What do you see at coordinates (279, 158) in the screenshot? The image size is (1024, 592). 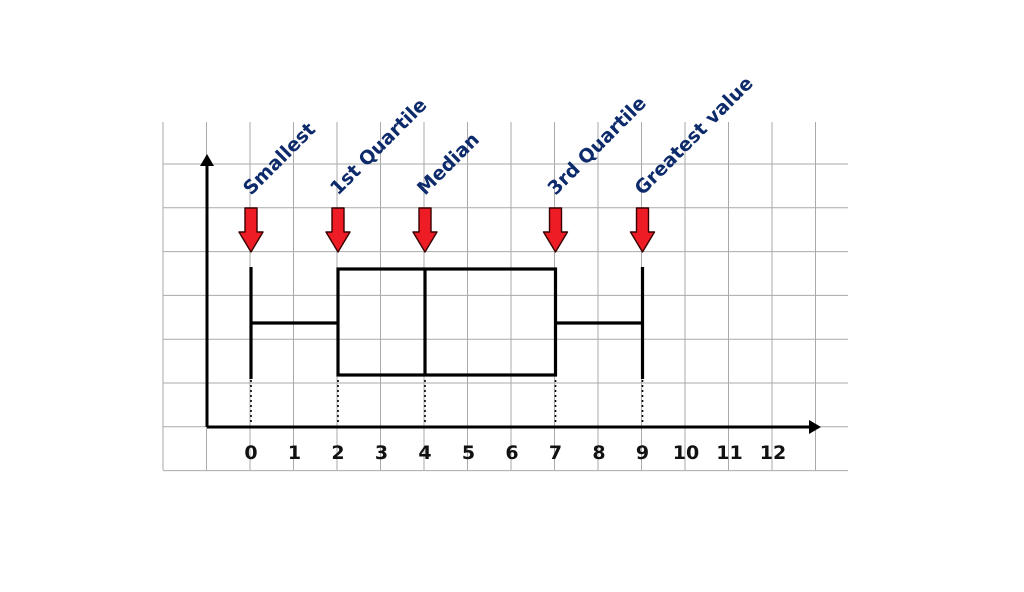 I see `annotation-label: Smallest` at bounding box center [279, 158].